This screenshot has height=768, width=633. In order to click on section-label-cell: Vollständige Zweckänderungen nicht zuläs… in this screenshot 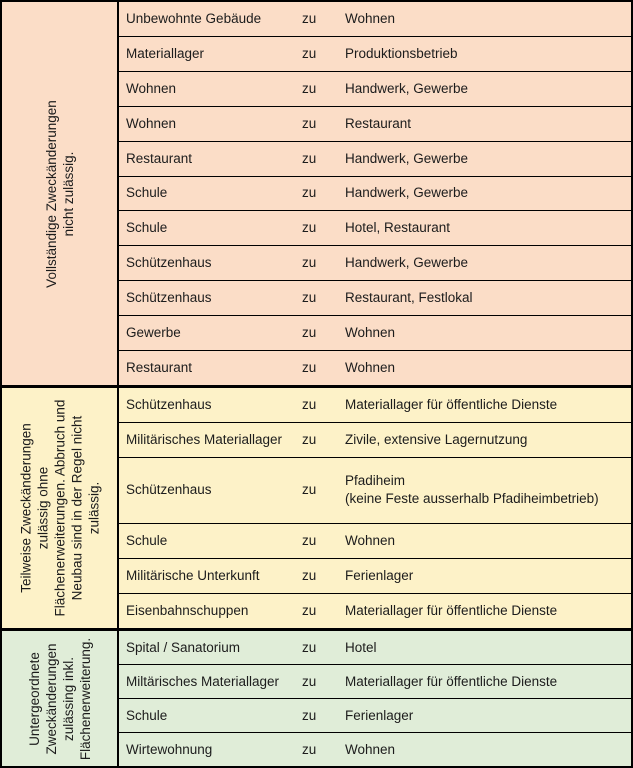, I will do `click(60, 193)`.